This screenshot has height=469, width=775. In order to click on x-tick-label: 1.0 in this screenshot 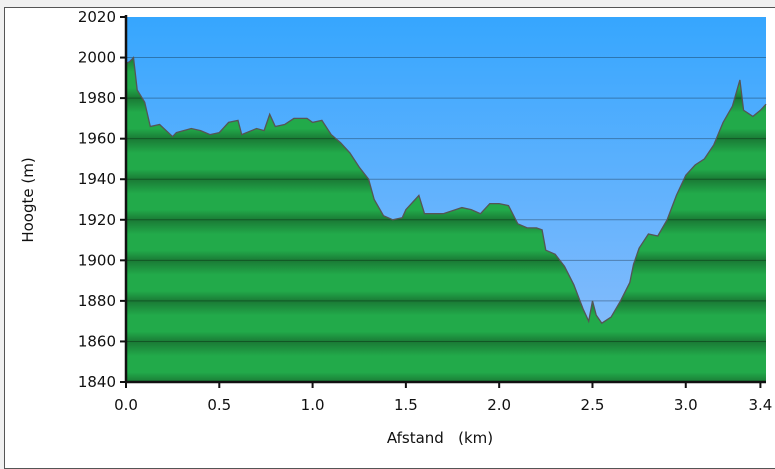, I will do `click(313, 405)`.